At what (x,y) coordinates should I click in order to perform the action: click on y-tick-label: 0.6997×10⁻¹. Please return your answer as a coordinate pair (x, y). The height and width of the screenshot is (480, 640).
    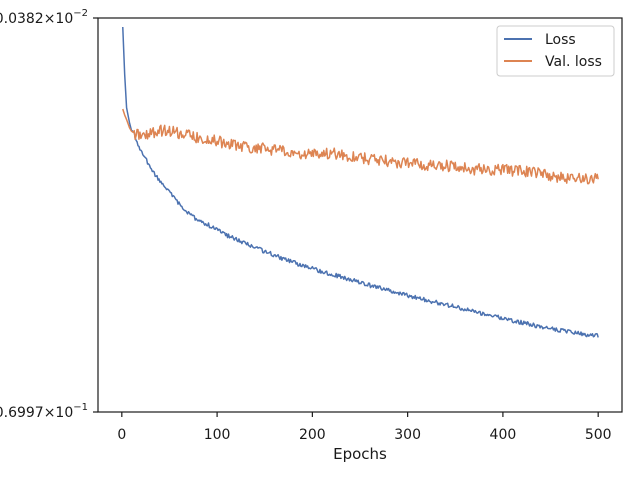
    Looking at the image, I should click on (44, 411).